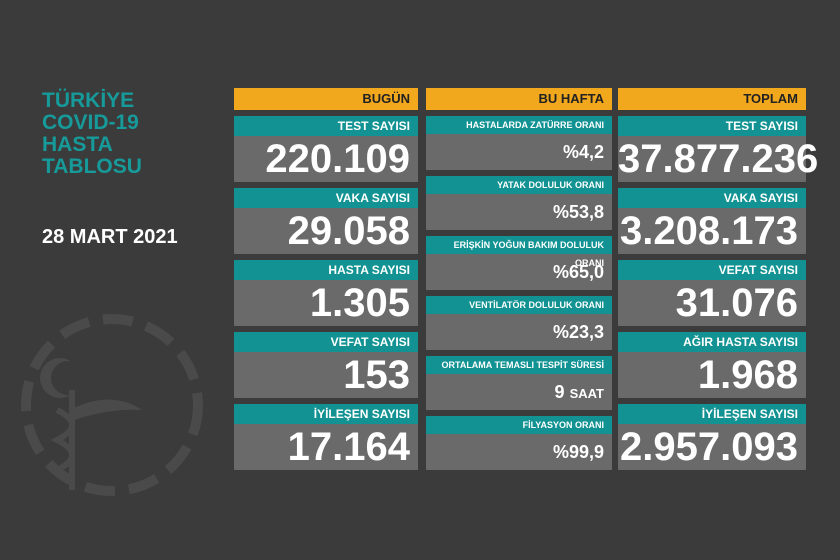  What do you see at coordinates (519, 212) in the screenshot?
I see `stat-value: %53,8` at bounding box center [519, 212].